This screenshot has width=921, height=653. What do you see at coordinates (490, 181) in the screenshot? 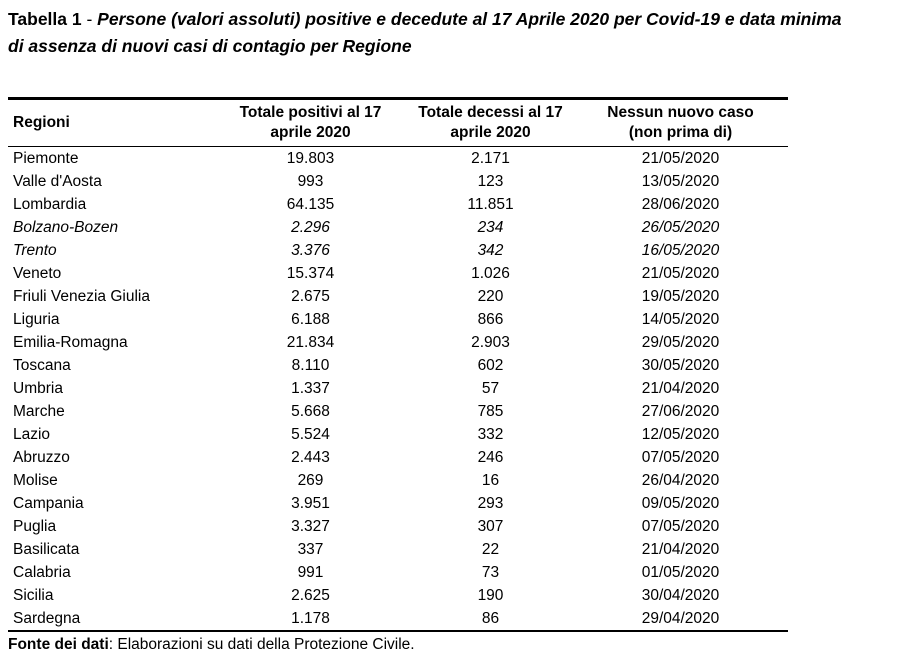
I see `decessi-cell: 123` at bounding box center [490, 181].